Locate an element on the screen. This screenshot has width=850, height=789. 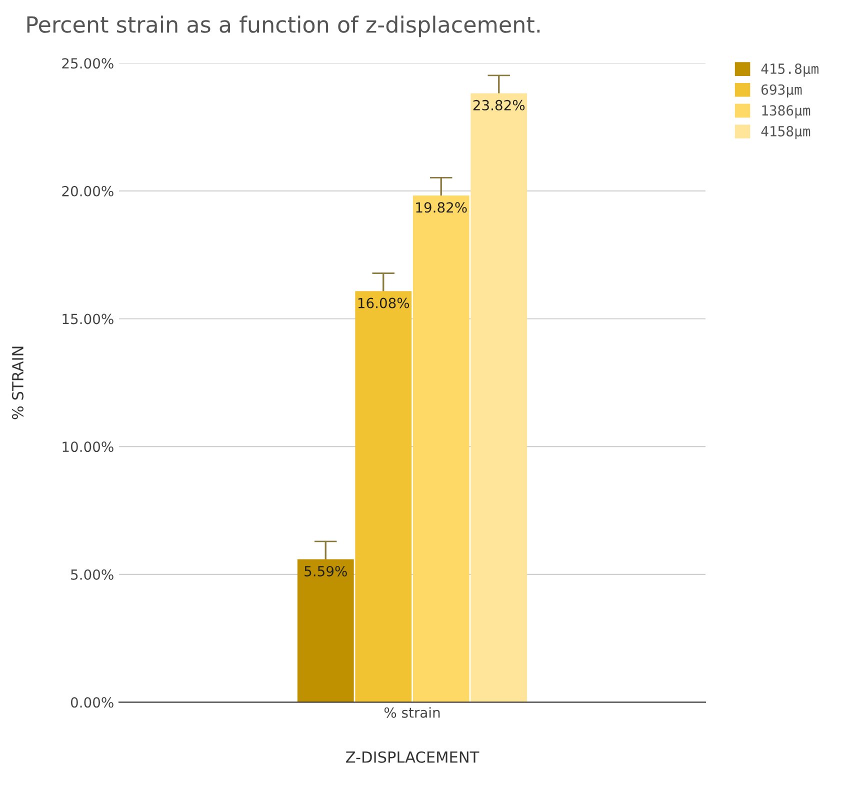
y-tick-label: 5.00% is located at coordinates (92, 574).